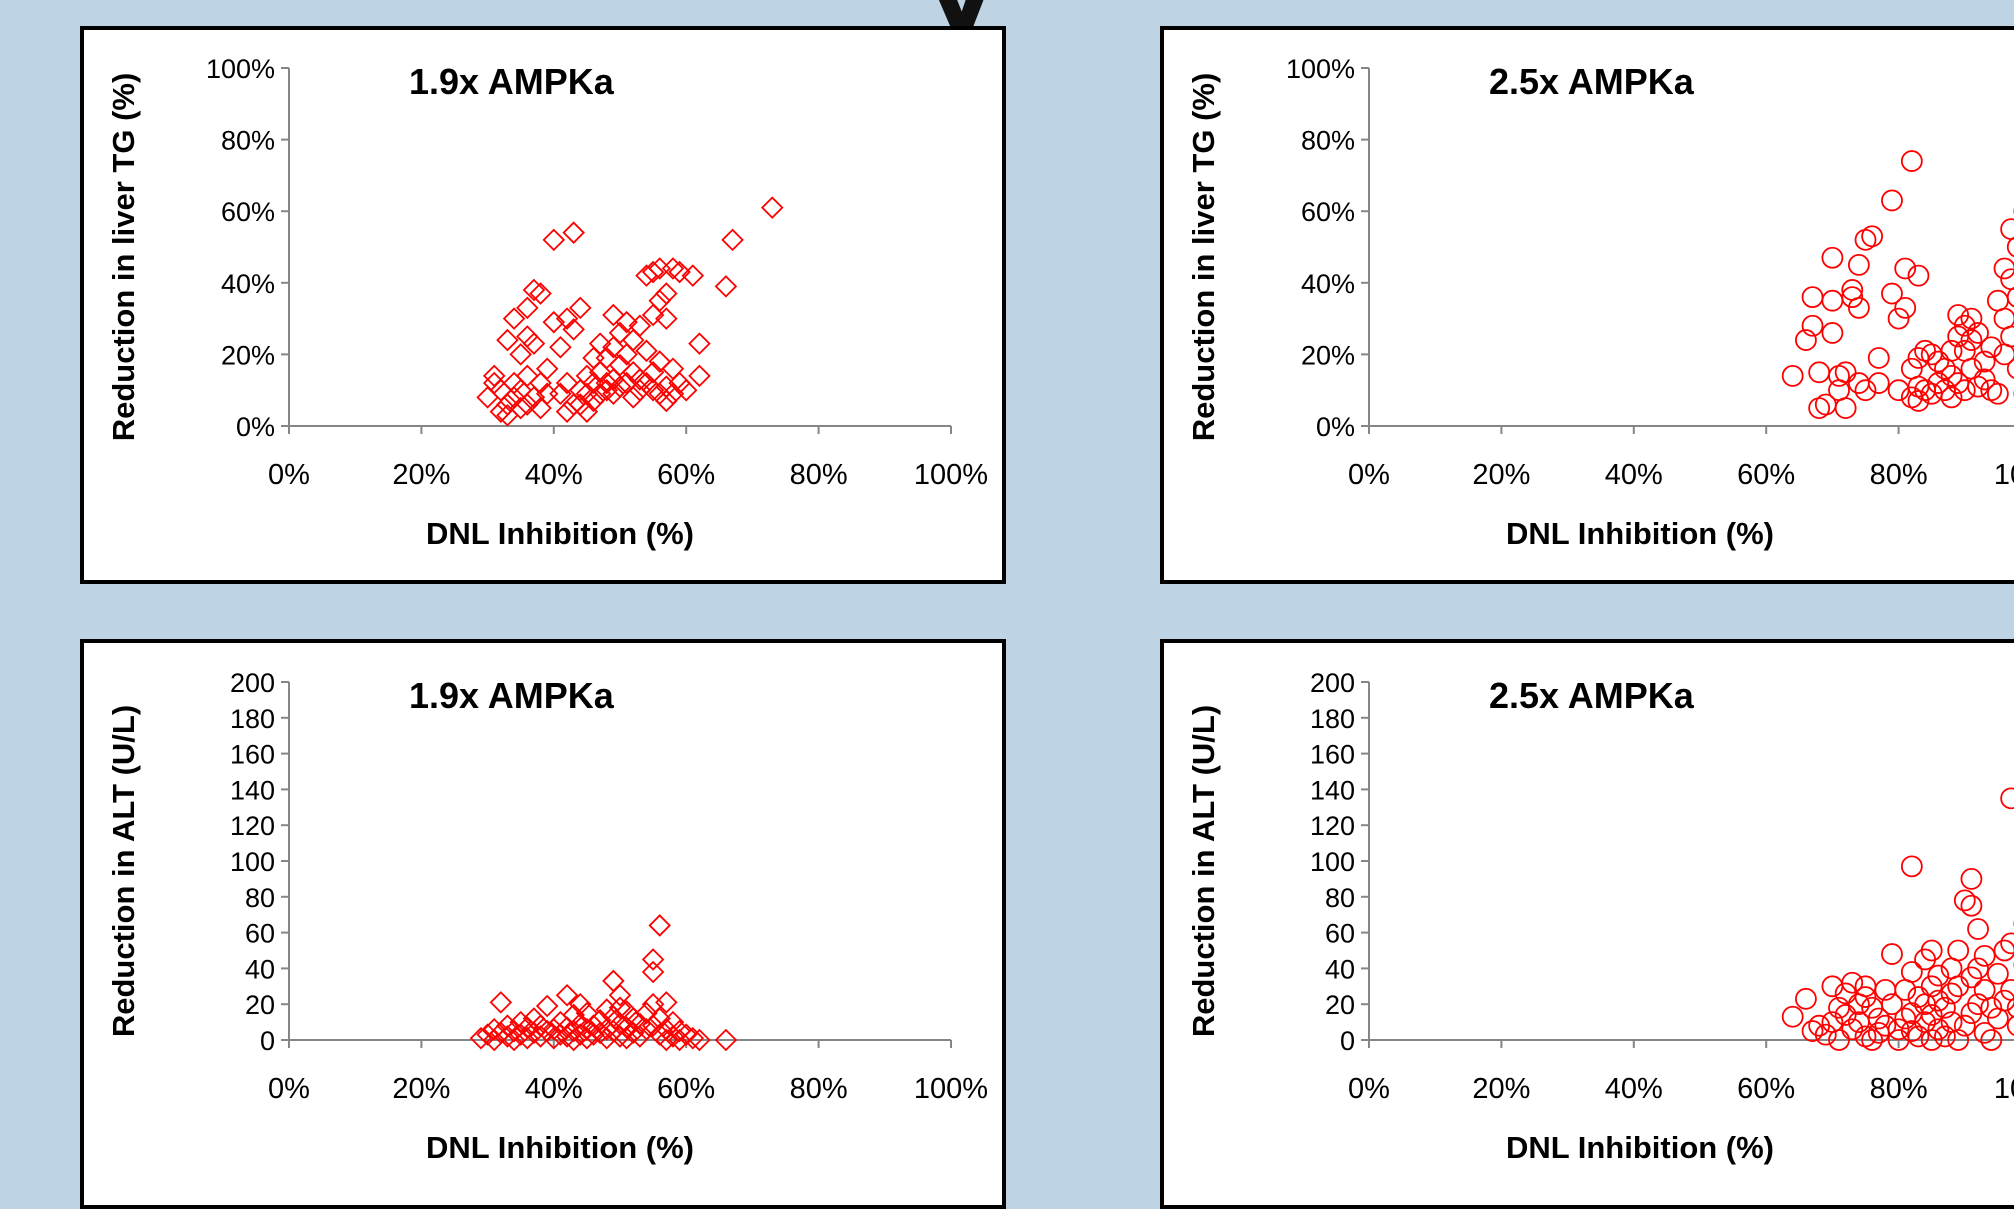 This screenshot has height=1209, width=2014. What do you see at coordinates (1328, 284) in the screenshot?
I see `y-tick-label: 40%` at bounding box center [1328, 284].